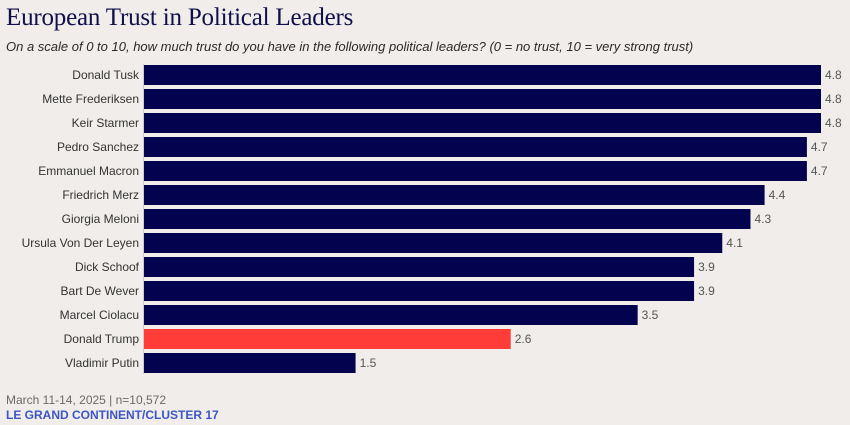 The width and height of the screenshot is (850, 425). Describe the element at coordinates (447, 219) in the screenshot. I see `bar-giorgia-meloni` at that location.